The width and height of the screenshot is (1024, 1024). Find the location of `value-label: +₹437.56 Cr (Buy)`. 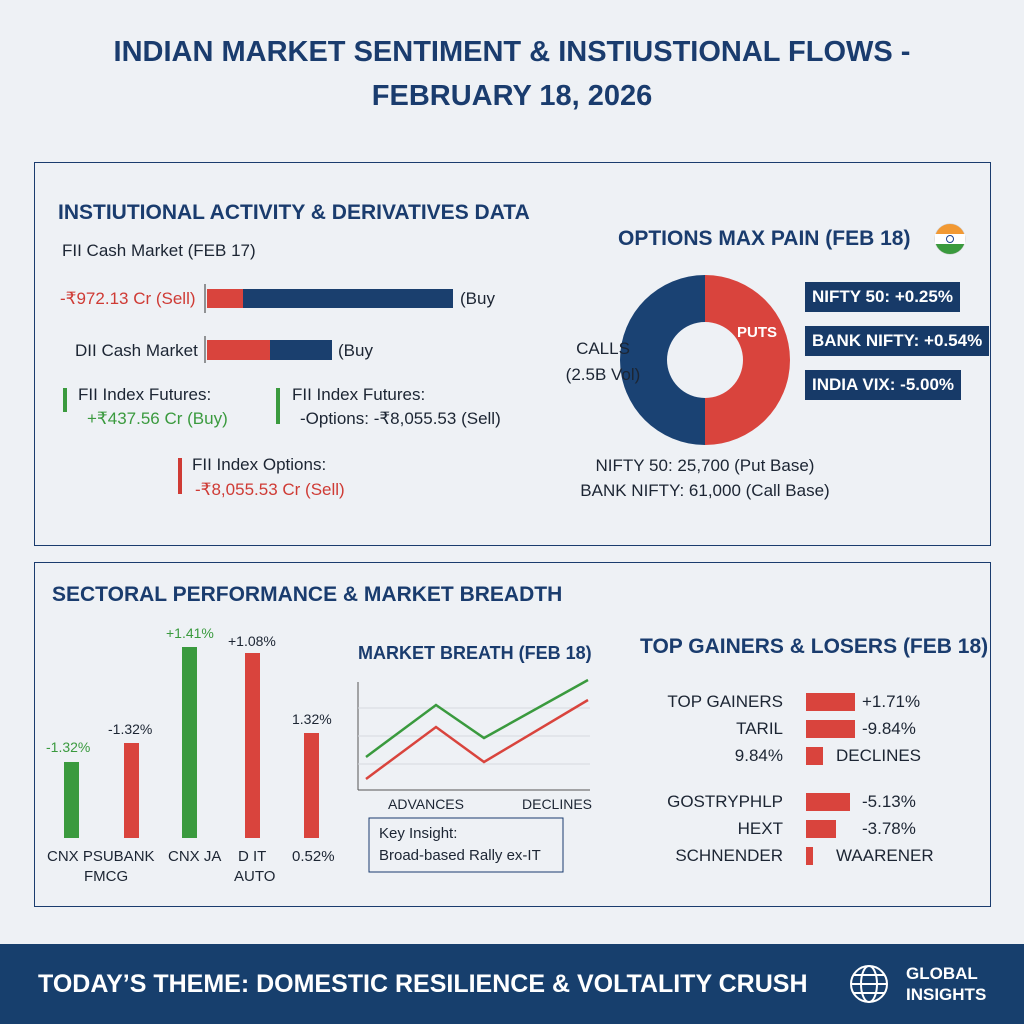

value-label: +₹437.56 Cr (Buy) is located at coordinates (157, 418).